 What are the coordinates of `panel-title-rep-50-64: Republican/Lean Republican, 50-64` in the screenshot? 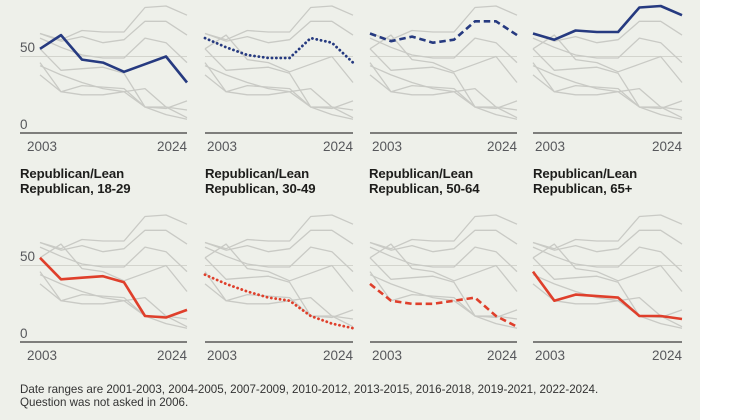 It's located at (456, 181).